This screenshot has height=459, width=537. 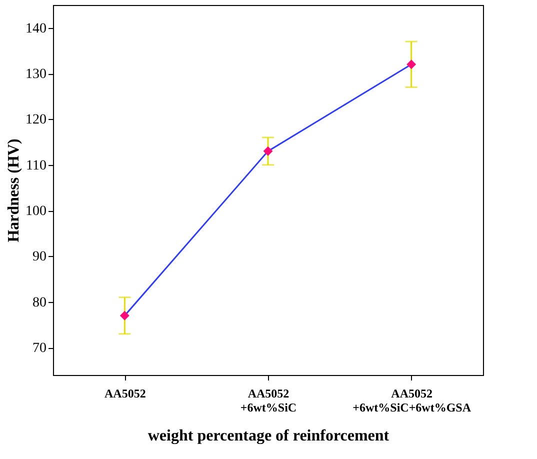 I want to click on y-tick-label: 70, so click(x=39, y=348).